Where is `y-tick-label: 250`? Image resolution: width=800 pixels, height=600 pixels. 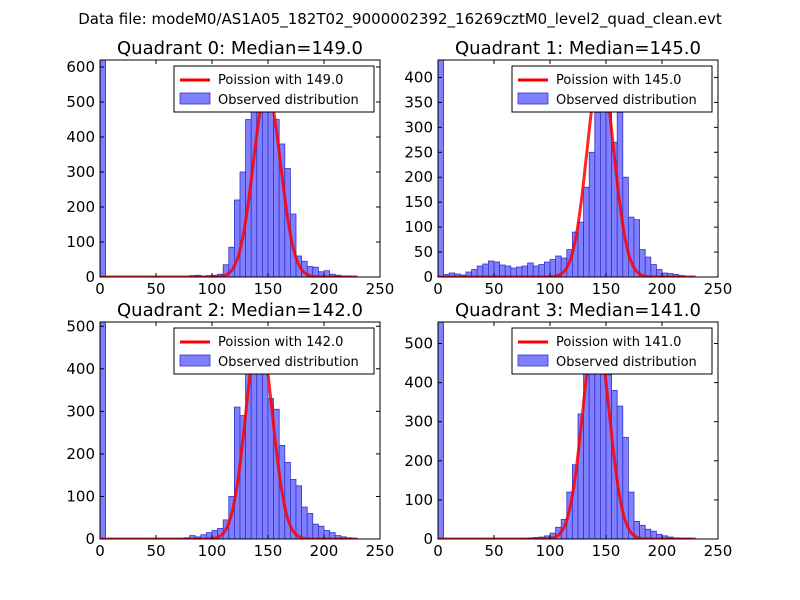
y-tick-label: 250 is located at coordinates (418, 152).